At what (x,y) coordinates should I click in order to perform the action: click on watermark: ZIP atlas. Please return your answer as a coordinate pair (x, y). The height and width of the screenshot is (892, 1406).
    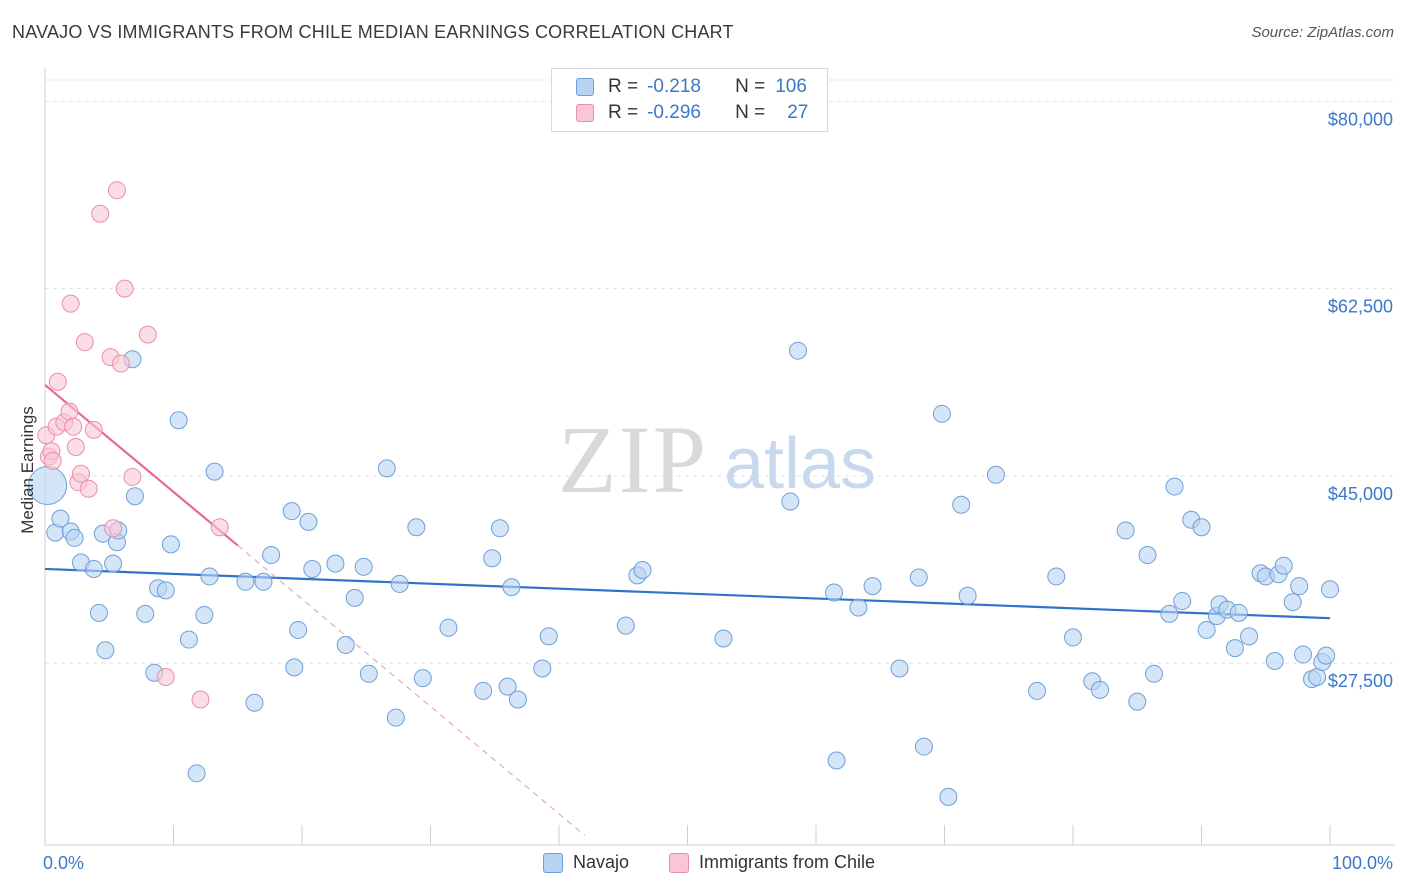
    Looking at the image, I should click on (717, 459).